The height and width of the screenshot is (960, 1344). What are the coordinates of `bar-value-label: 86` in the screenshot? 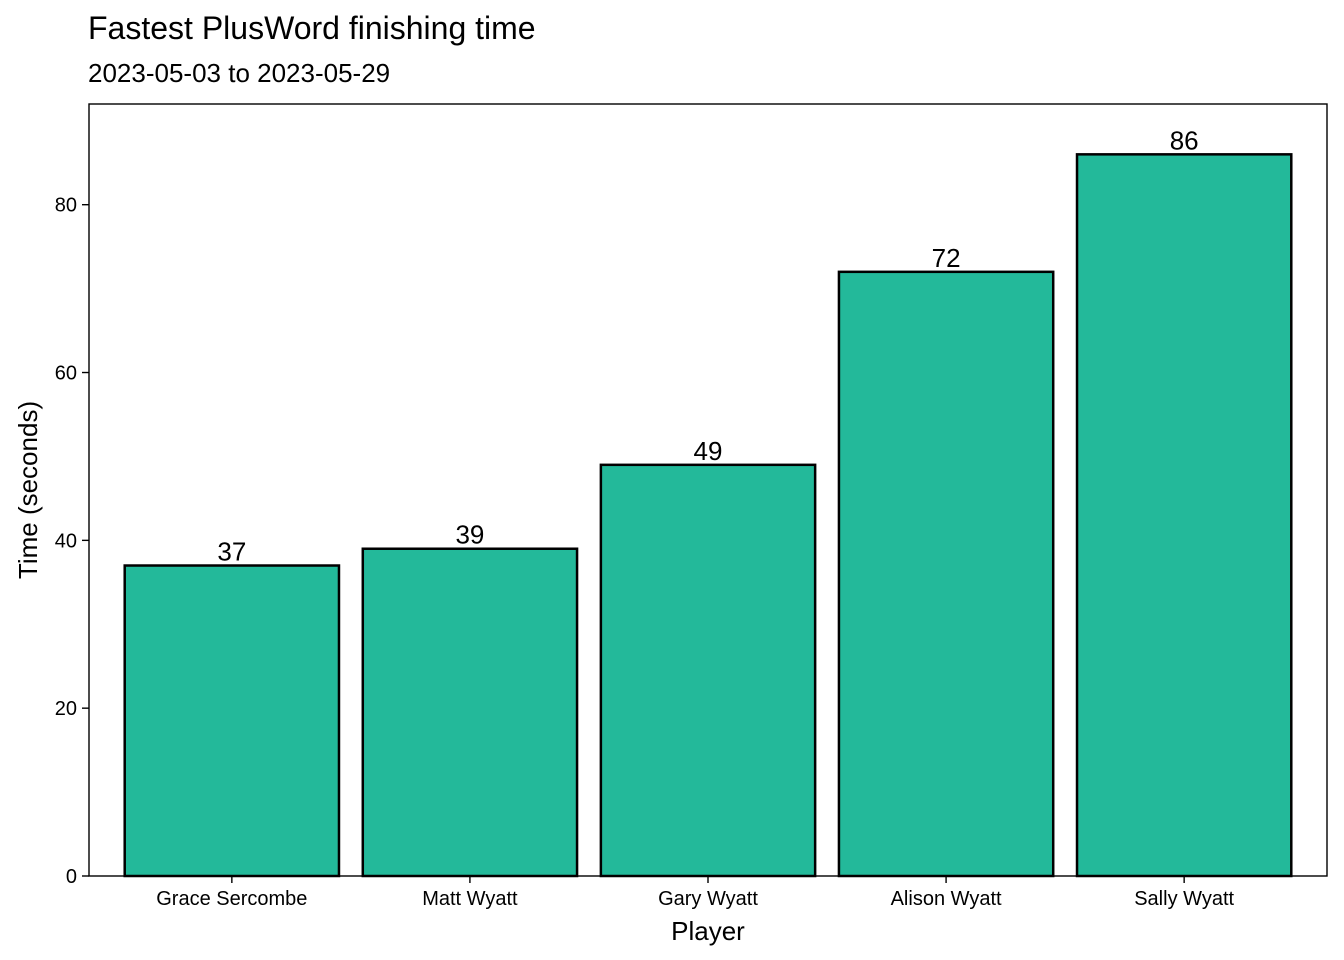 It's located at (1184, 140).